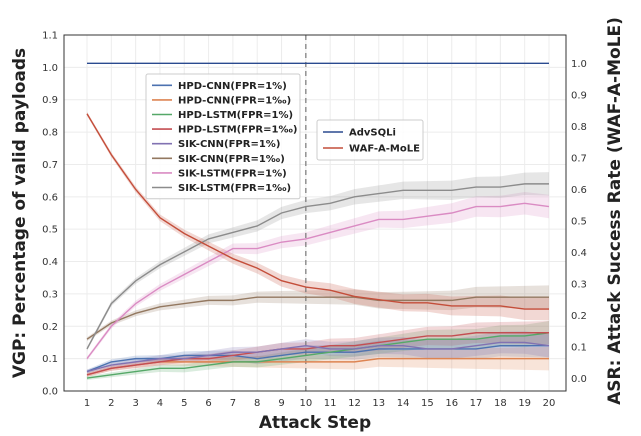  Describe the element at coordinates (378, 403) in the screenshot. I see `x-tick-label: 13` at that location.